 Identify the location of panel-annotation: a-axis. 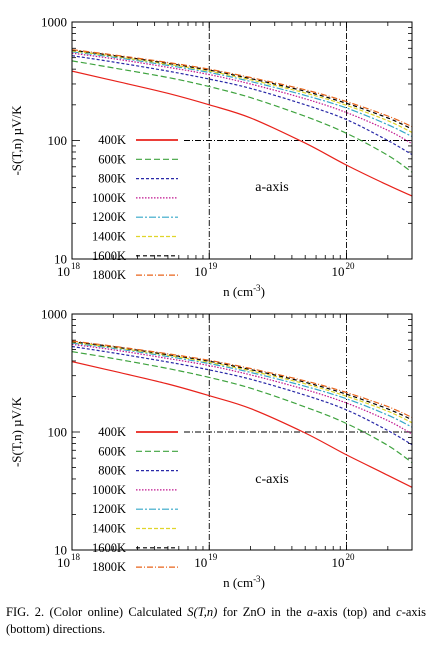
(271, 187).